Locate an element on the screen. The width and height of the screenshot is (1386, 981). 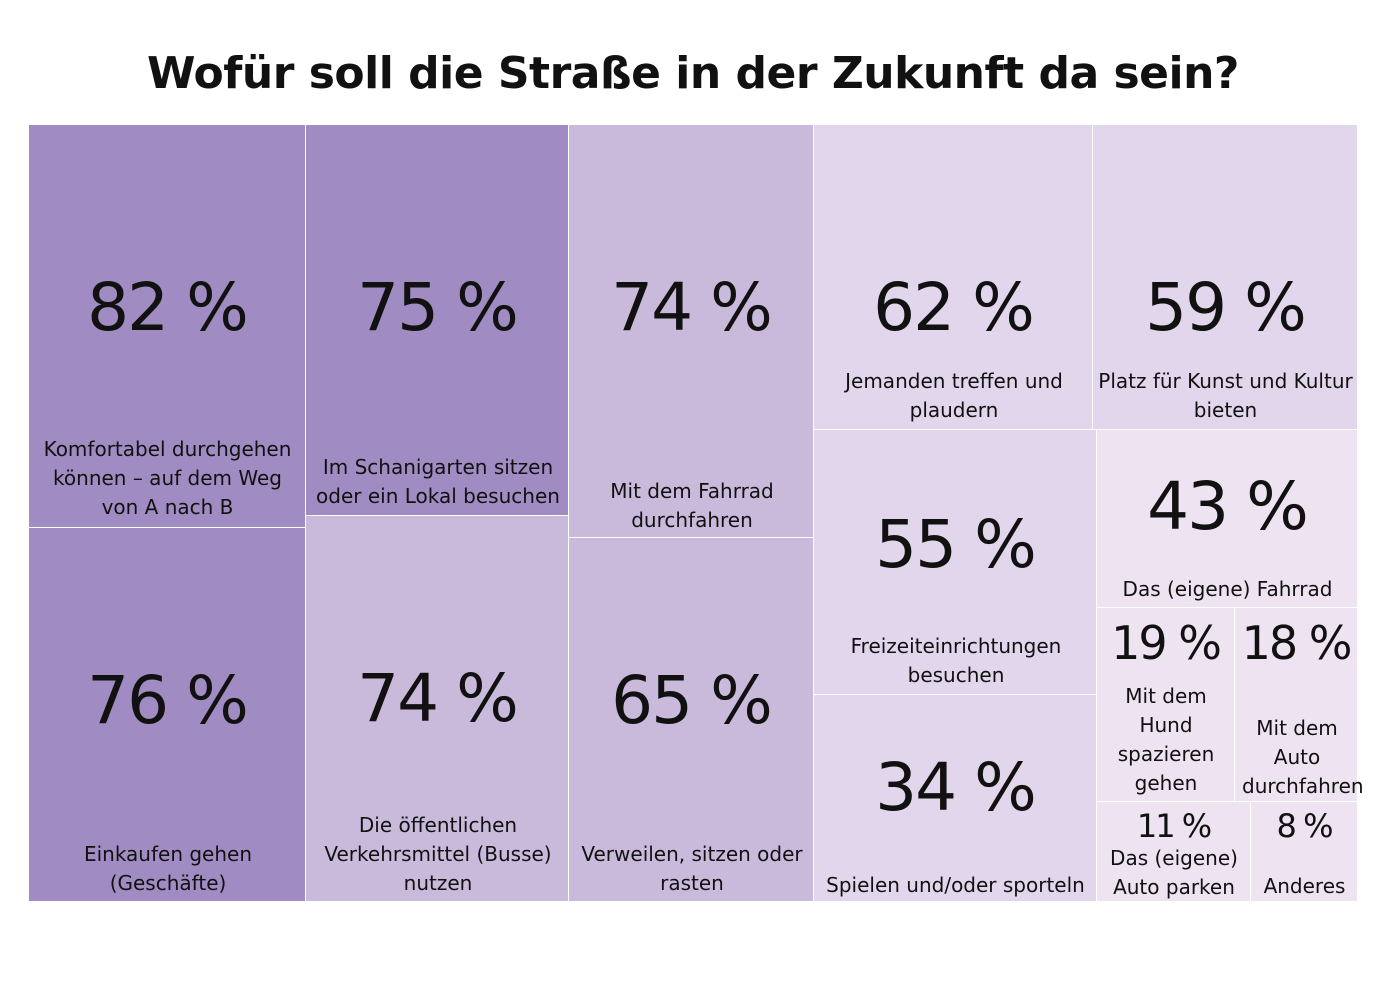
tile-value: 34 % is located at coordinates (956, 787).